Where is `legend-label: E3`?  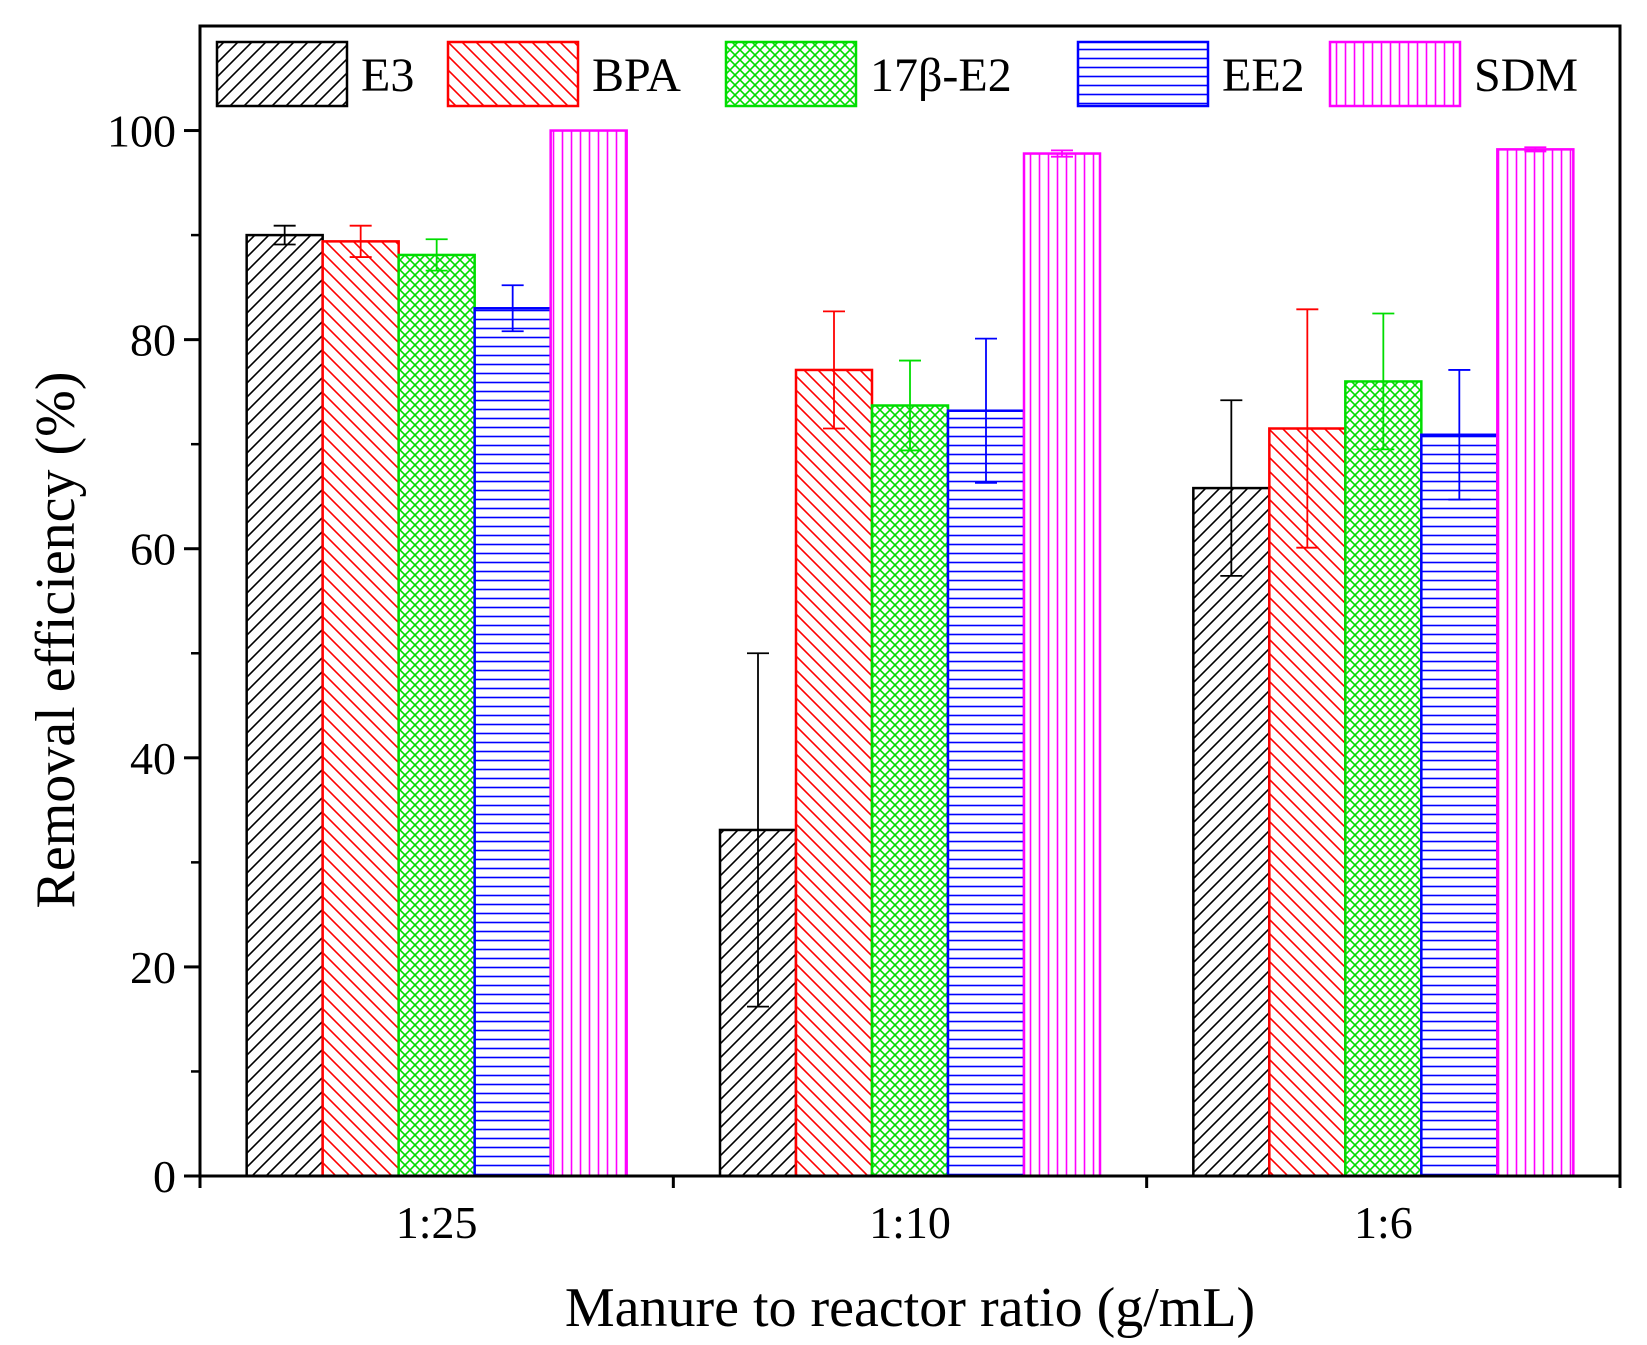
legend-label: E3 is located at coordinates (387, 75).